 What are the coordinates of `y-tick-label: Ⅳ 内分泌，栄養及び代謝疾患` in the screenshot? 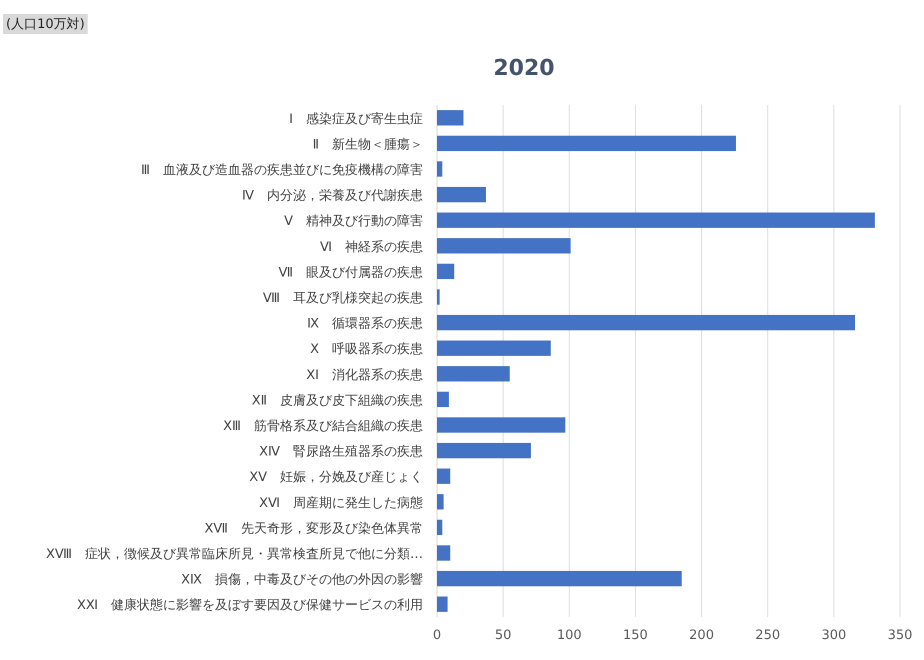 It's located at (332, 196).